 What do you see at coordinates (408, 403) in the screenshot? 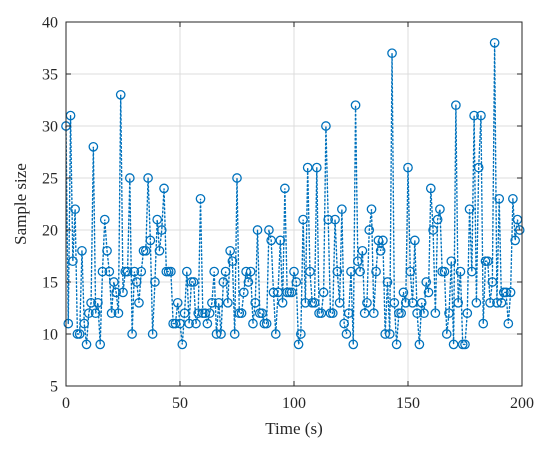
I see `x-tick-label: 150` at bounding box center [408, 403].